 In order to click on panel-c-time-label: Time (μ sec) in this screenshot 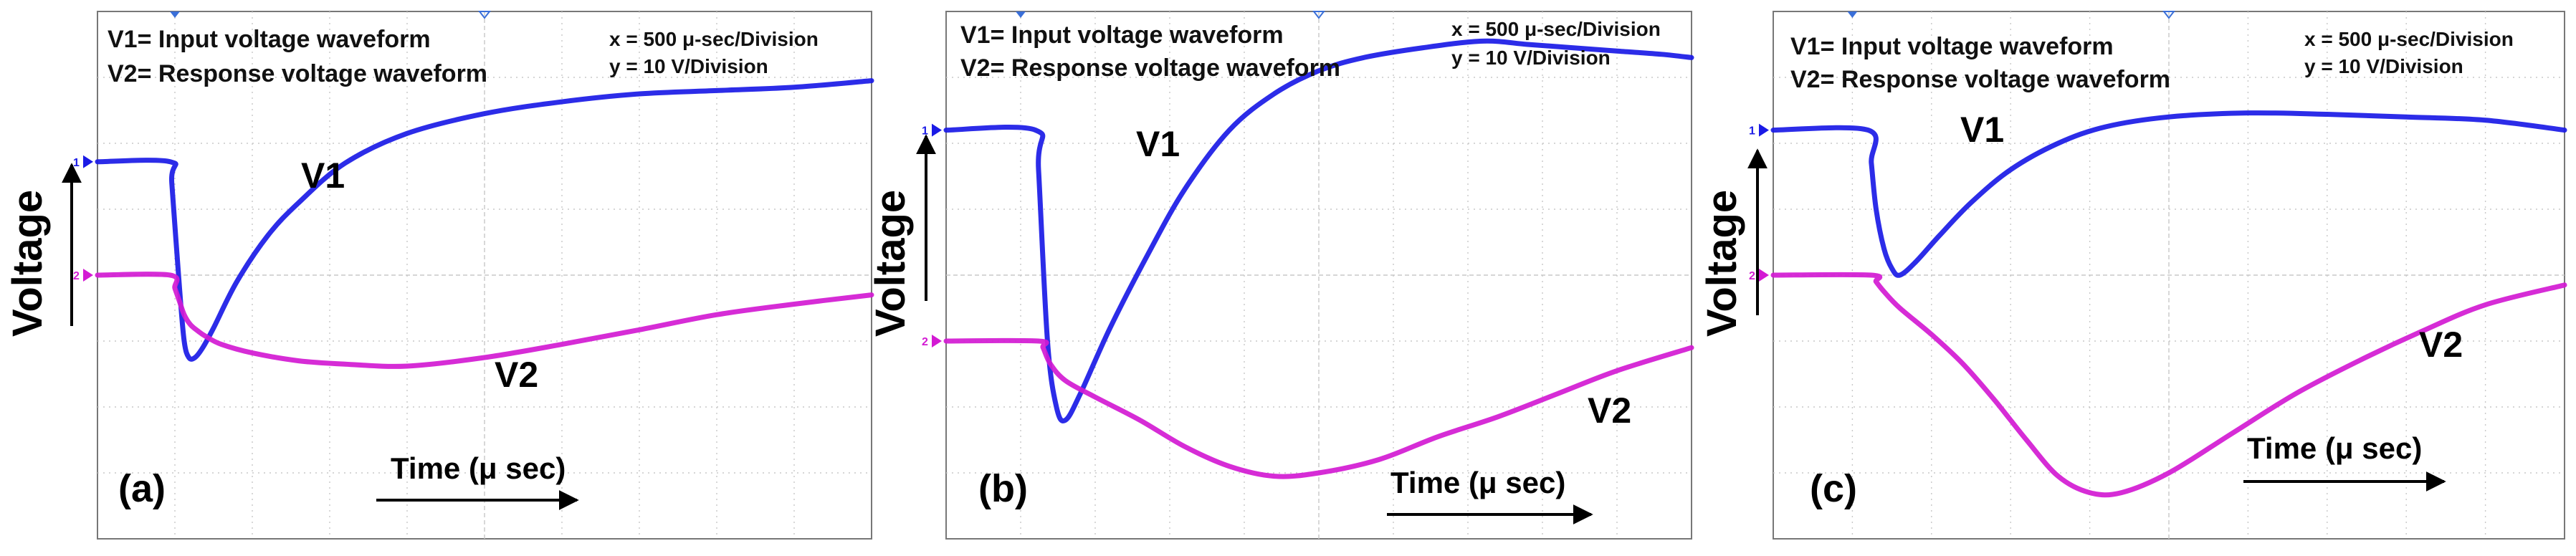, I will do `click(2334, 448)`.